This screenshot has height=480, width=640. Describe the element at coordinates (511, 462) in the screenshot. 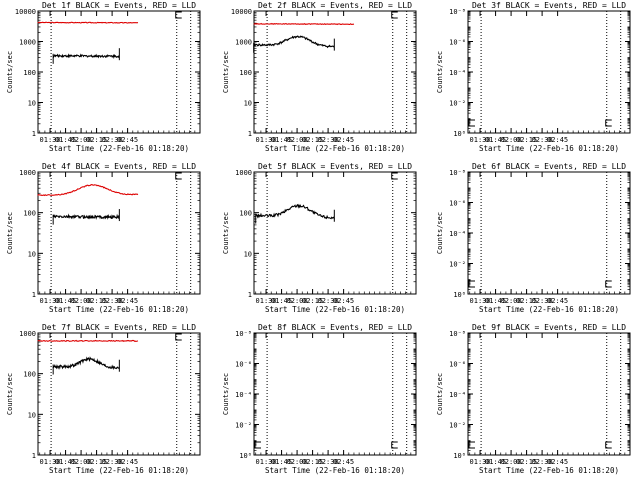

I see `x-tick-label: 02:00` at that location.